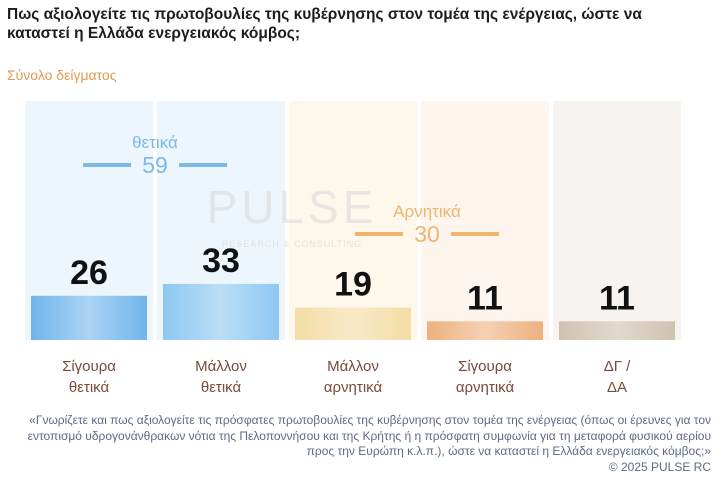 The height and width of the screenshot is (485, 721). I want to click on category-label-4-1: ΔΑ, so click(617, 387).